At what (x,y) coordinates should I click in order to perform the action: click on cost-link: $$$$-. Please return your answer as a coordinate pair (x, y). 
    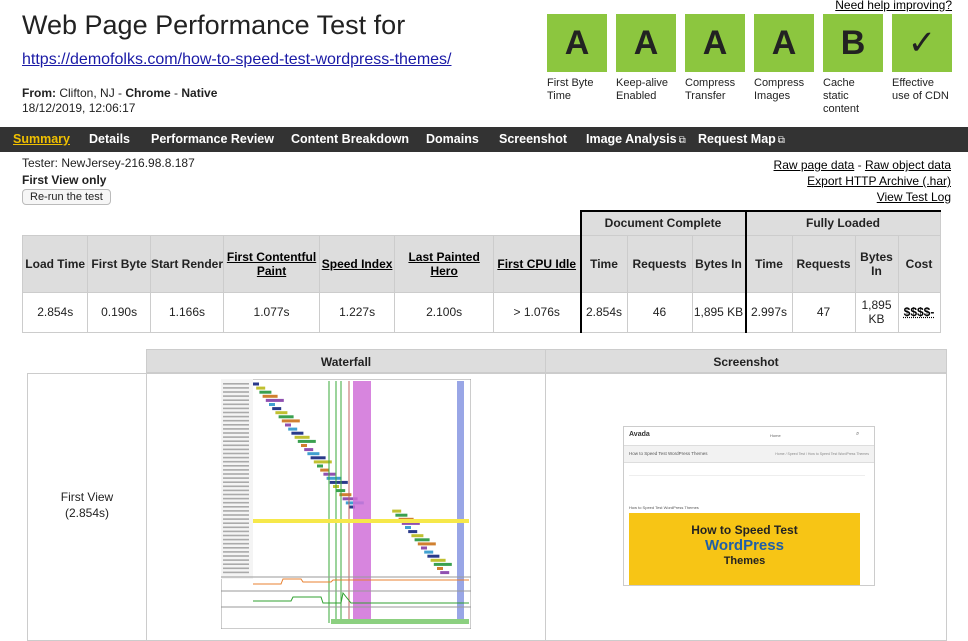
    Looking at the image, I should click on (919, 312).